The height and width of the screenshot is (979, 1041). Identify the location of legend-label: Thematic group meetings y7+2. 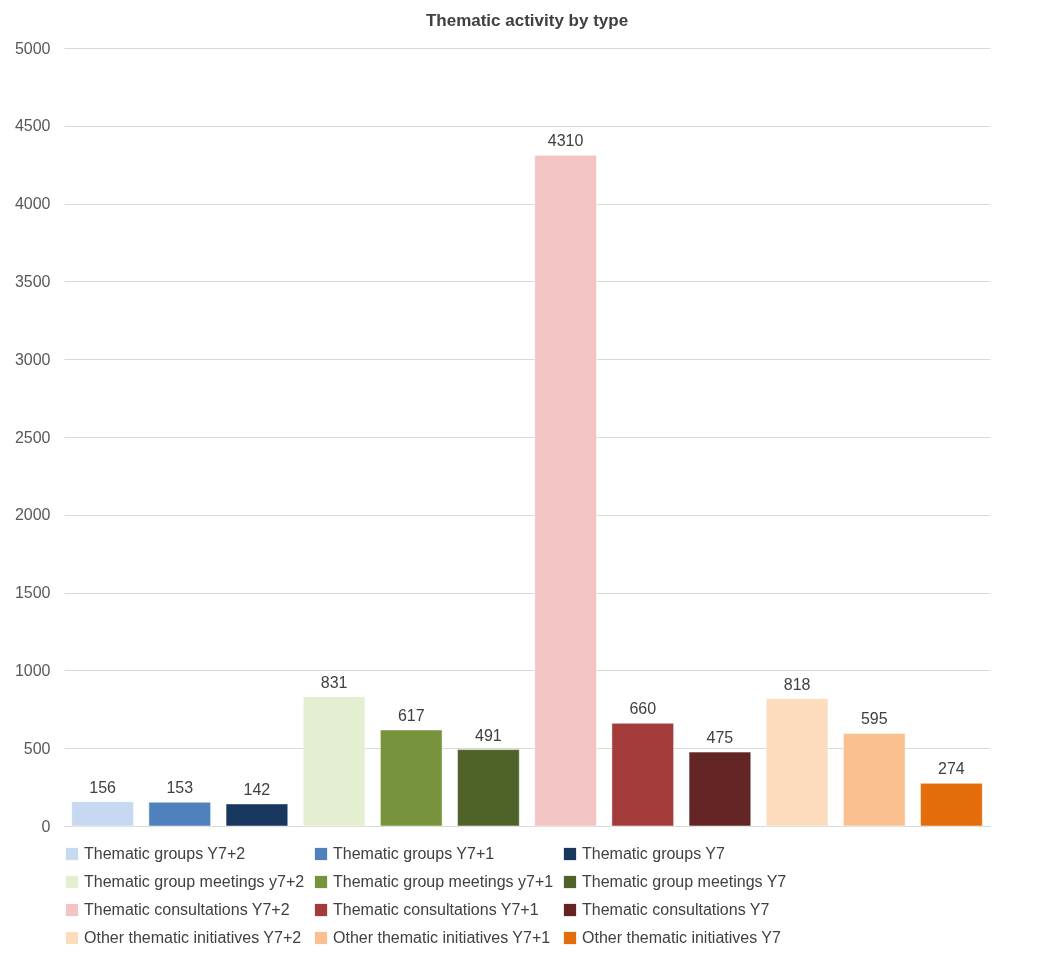
(194, 881).